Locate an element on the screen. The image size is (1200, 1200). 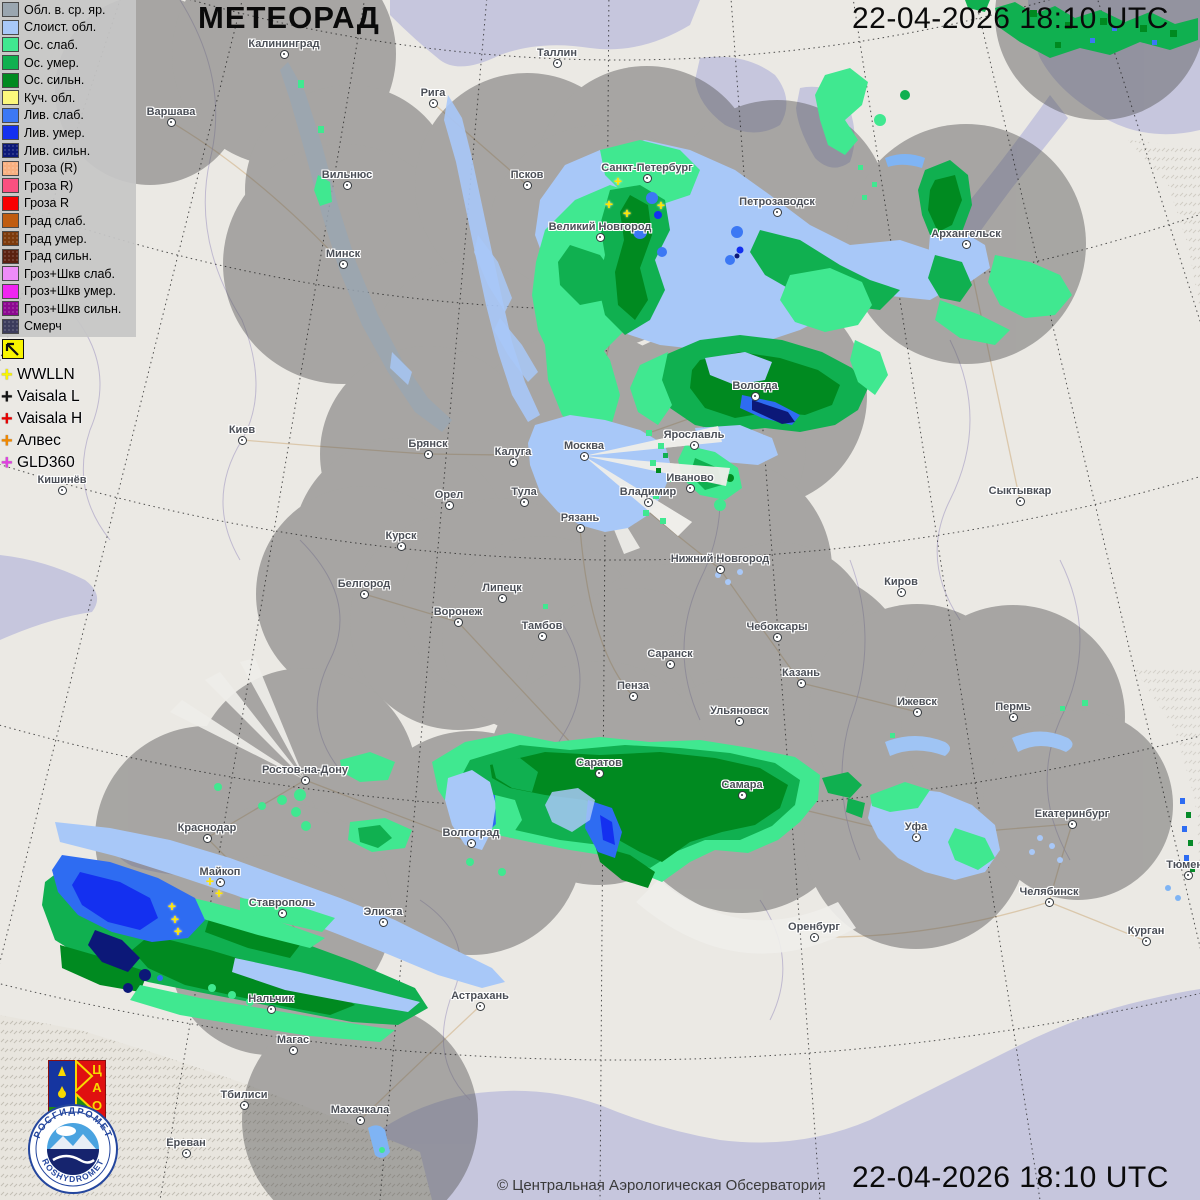
legend-label: Град слаб. is located at coordinates (55, 220).